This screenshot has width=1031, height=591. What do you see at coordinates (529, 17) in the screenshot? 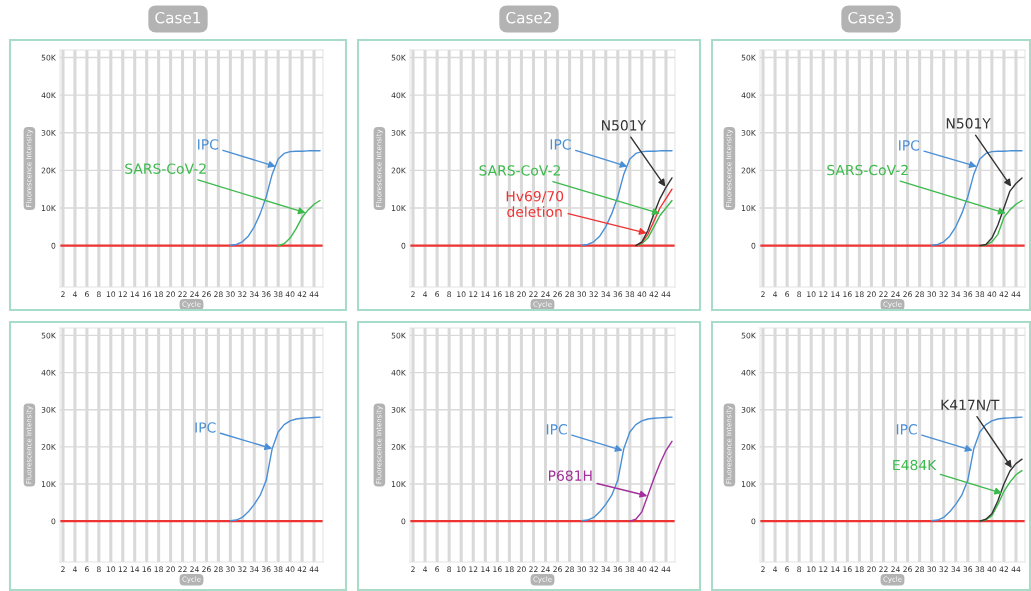
I see `chart-title: Case2` at bounding box center [529, 17].